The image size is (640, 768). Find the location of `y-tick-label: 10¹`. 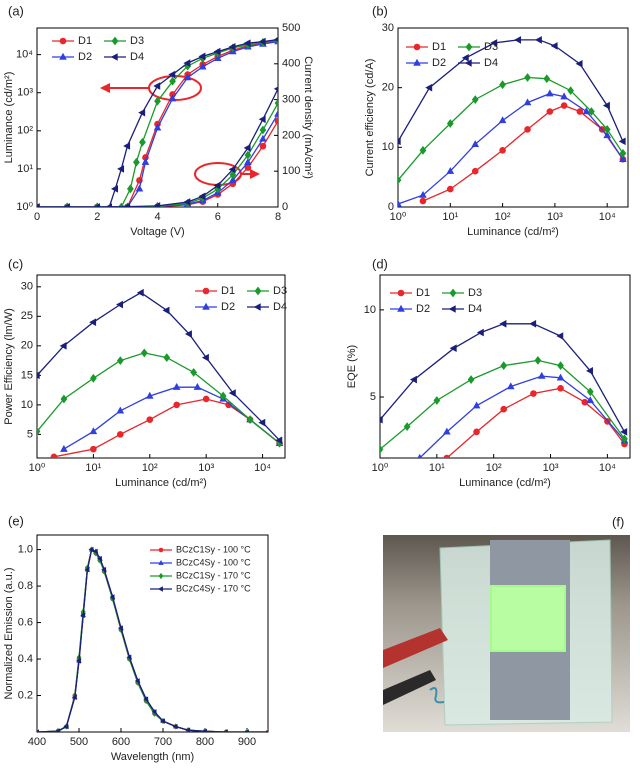

y-tick-label: 10¹ is located at coordinates (25, 169).